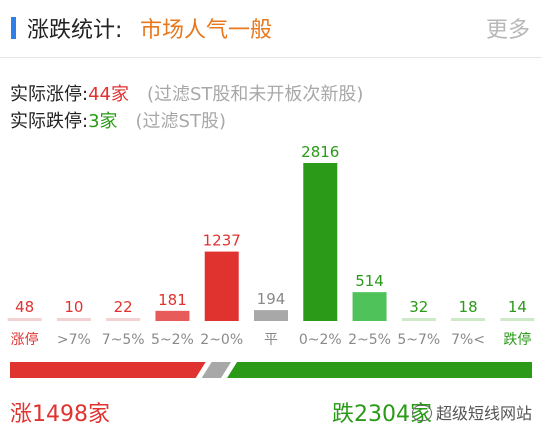 The width and height of the screenshot is (542, 438). Describe the element at coordinates (271, 299) in the screenshot. I see `bar-value-label: 194` at that location.